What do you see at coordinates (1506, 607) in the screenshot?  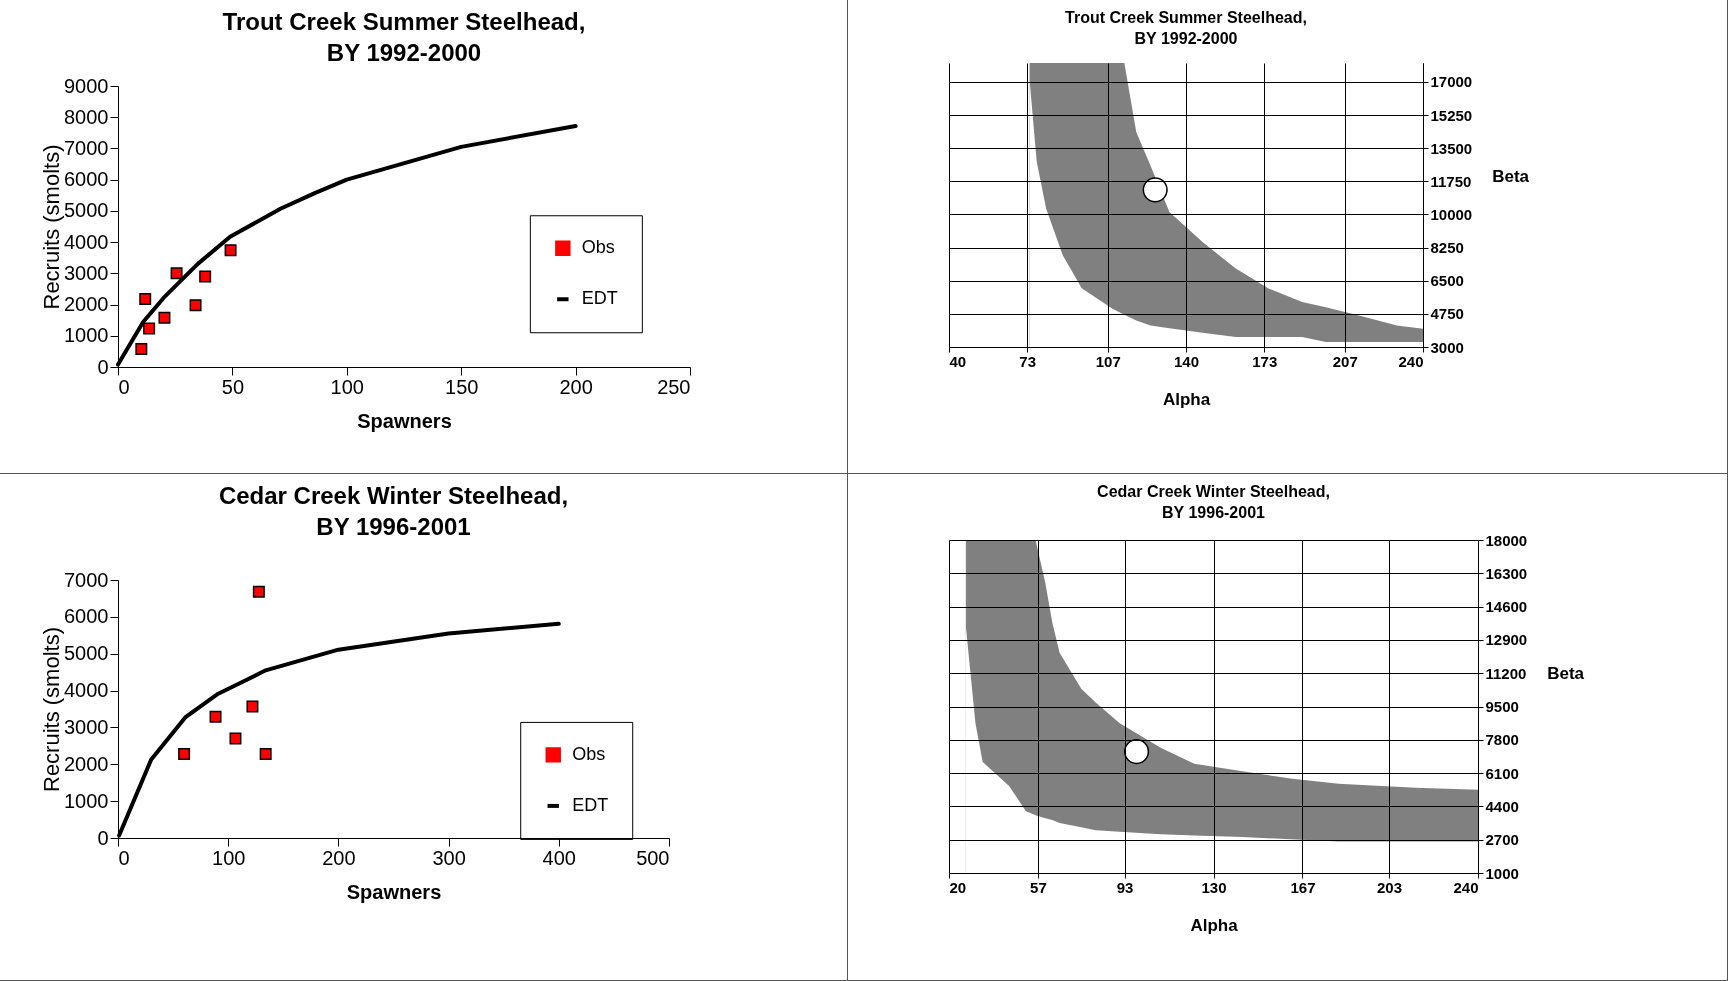 I see `y-tick-label: 14600` at bounding box center [1506, 607].